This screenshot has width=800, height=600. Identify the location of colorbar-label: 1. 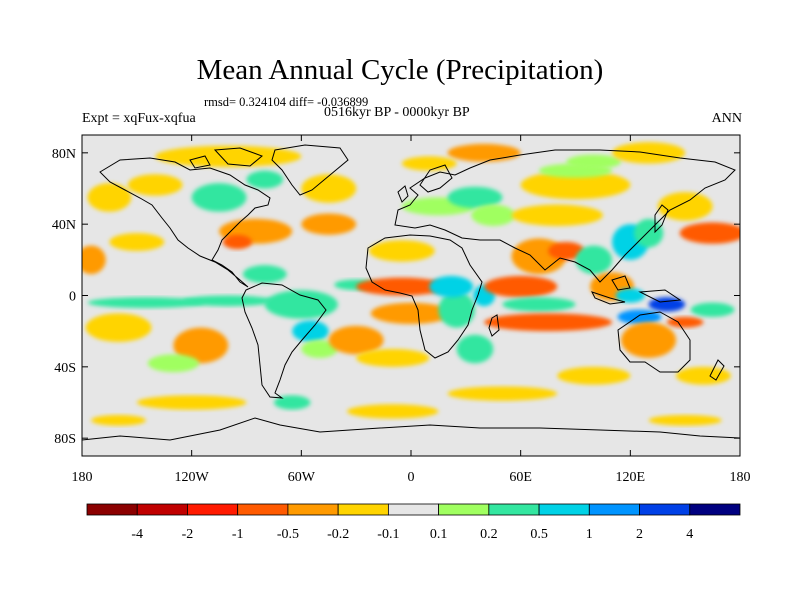
(589, 534).